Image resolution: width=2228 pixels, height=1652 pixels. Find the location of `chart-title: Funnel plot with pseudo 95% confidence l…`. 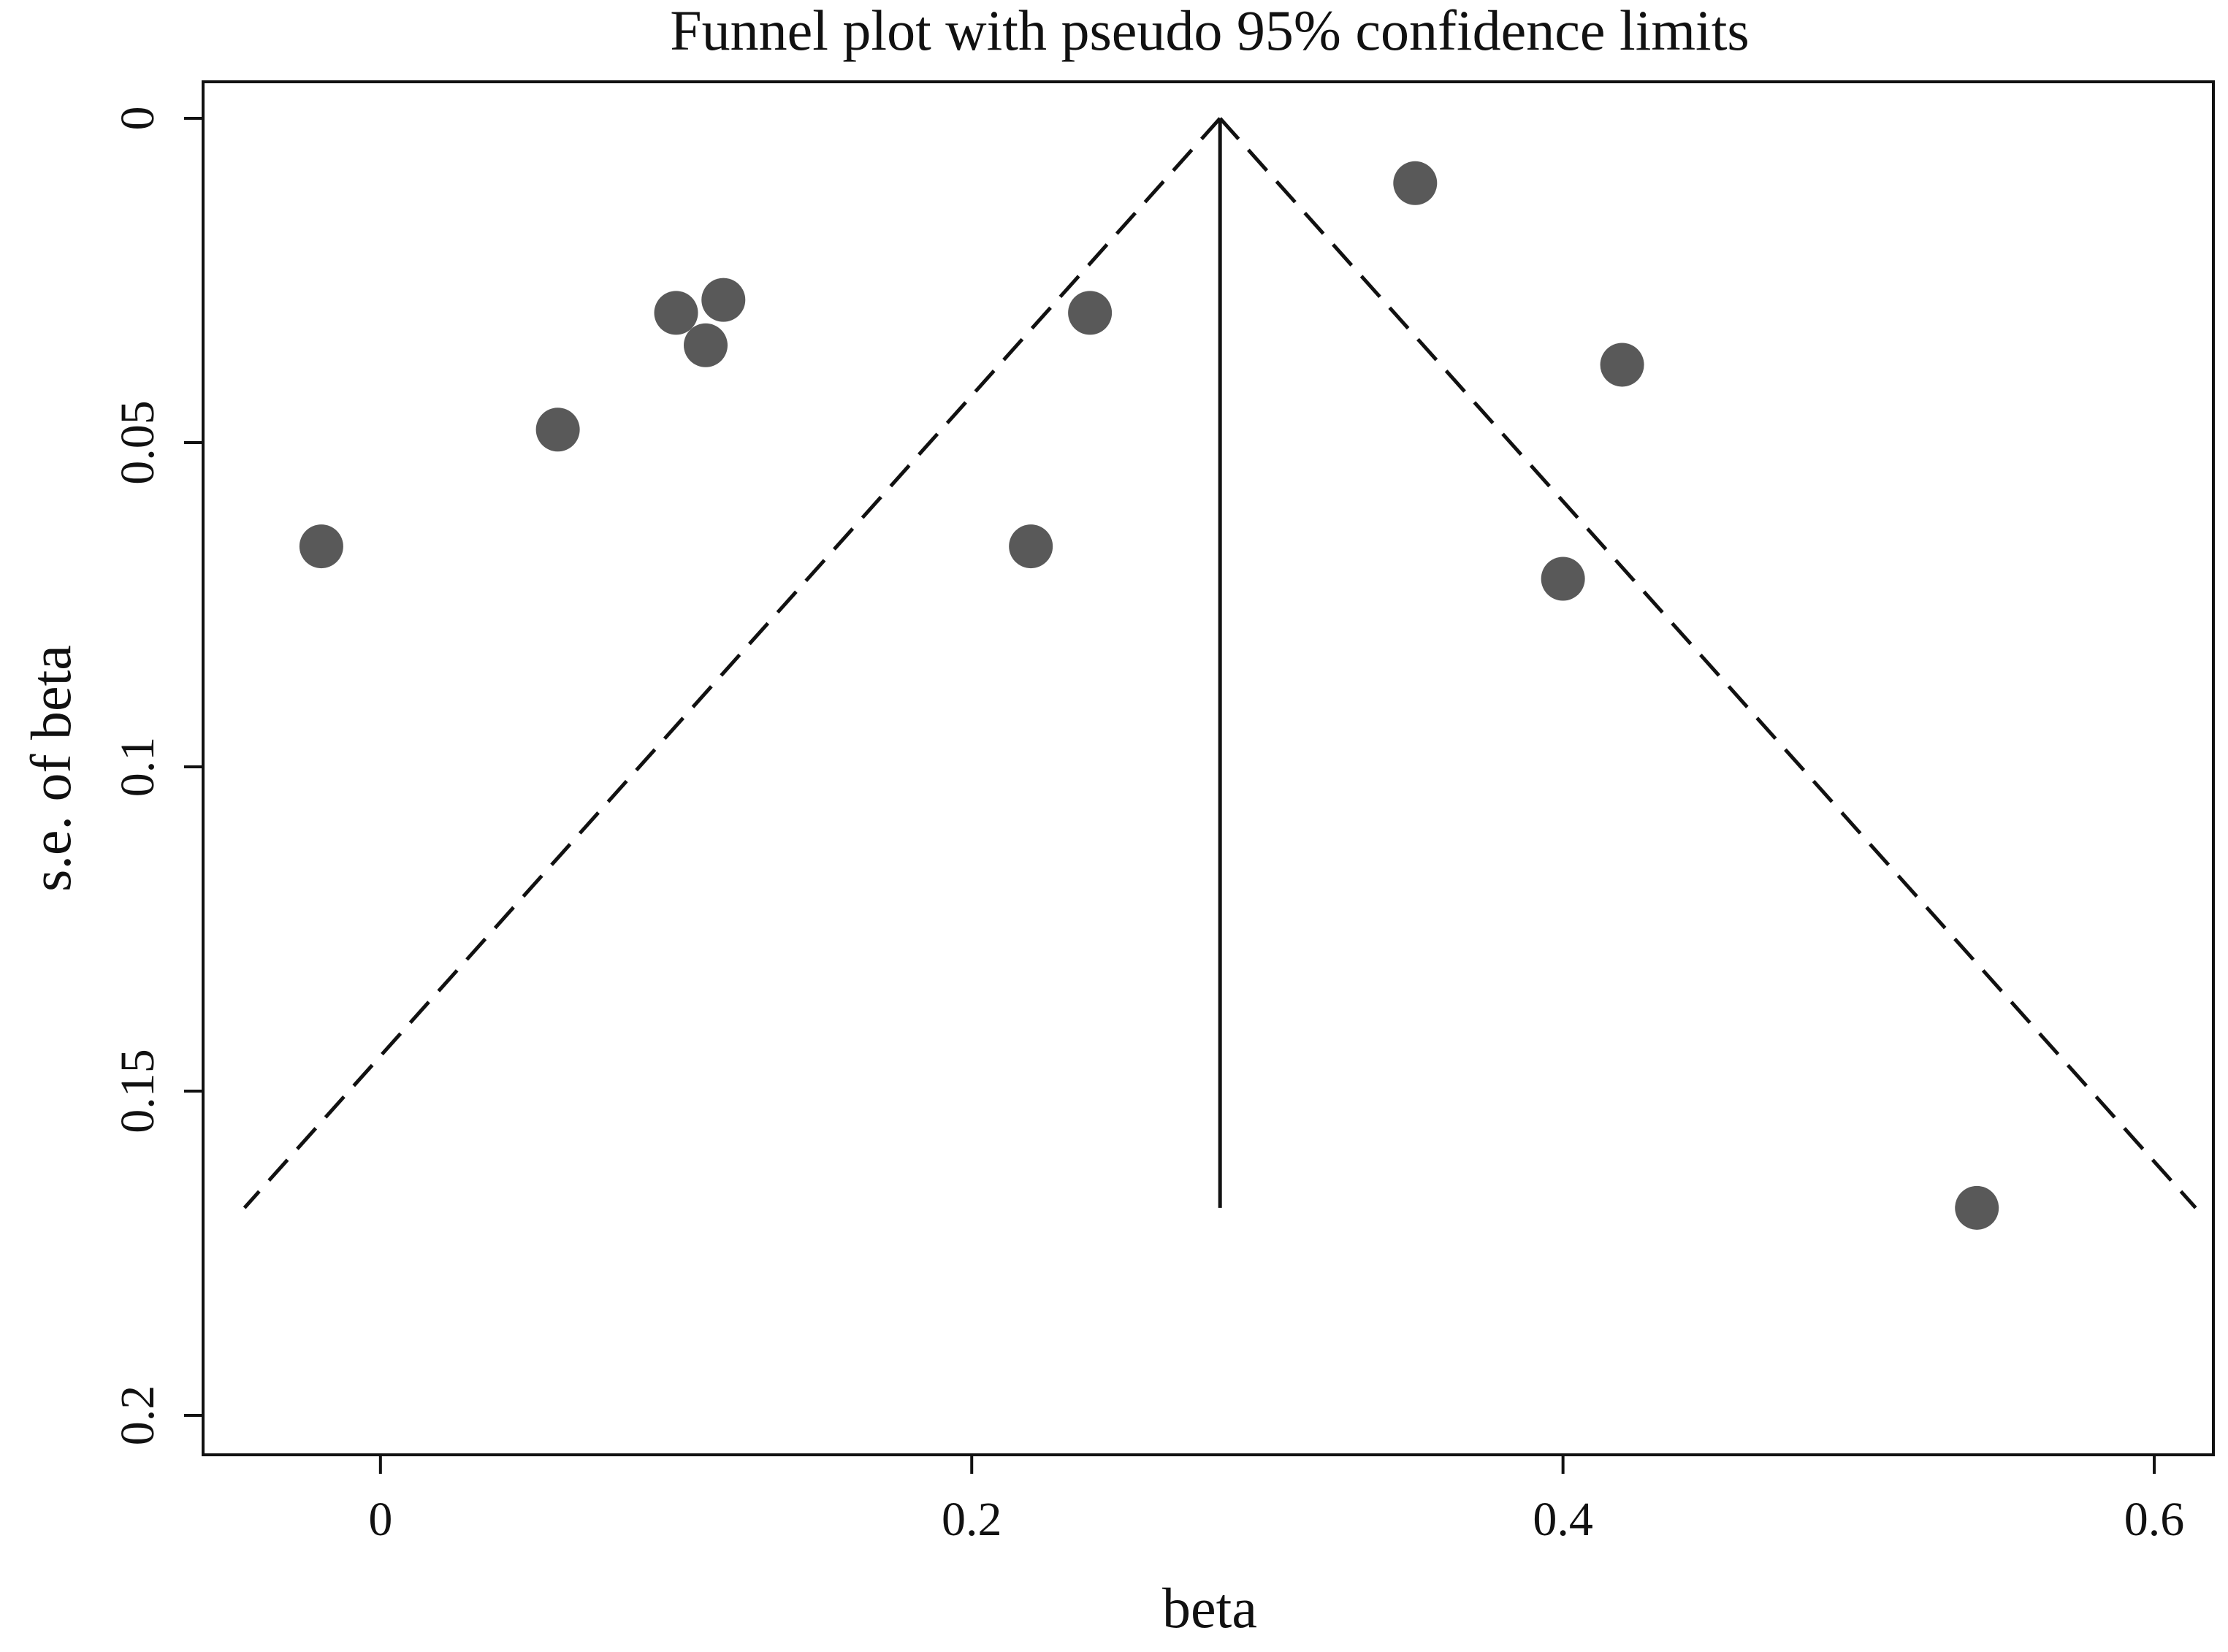

chart-title: Funnel plot with pseudo 95% confidence l… is located at coordinates (1209, 31).